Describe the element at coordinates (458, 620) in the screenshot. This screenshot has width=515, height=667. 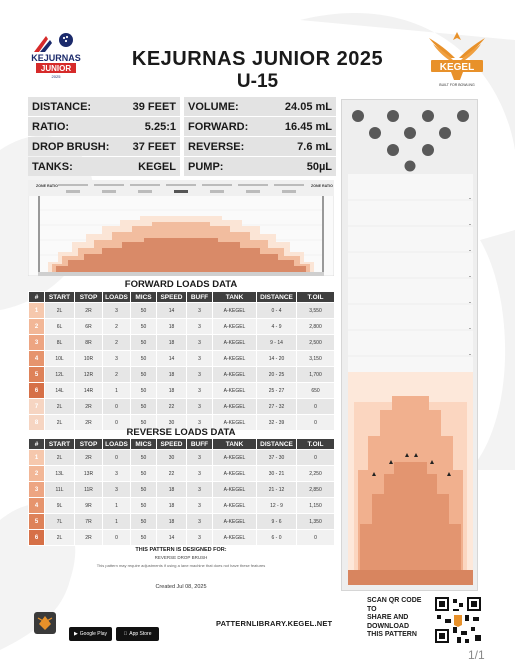
I see `qr-code` at that location.